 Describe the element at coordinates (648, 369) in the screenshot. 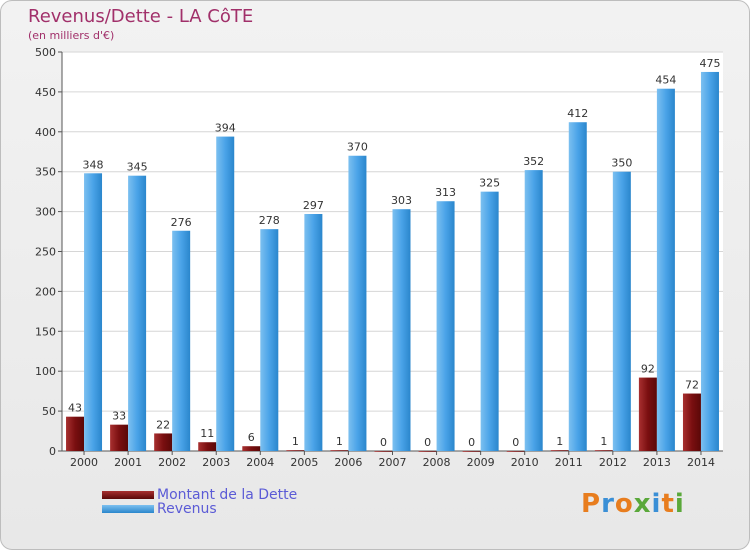

I see `data-label-debt: 92` at that location.